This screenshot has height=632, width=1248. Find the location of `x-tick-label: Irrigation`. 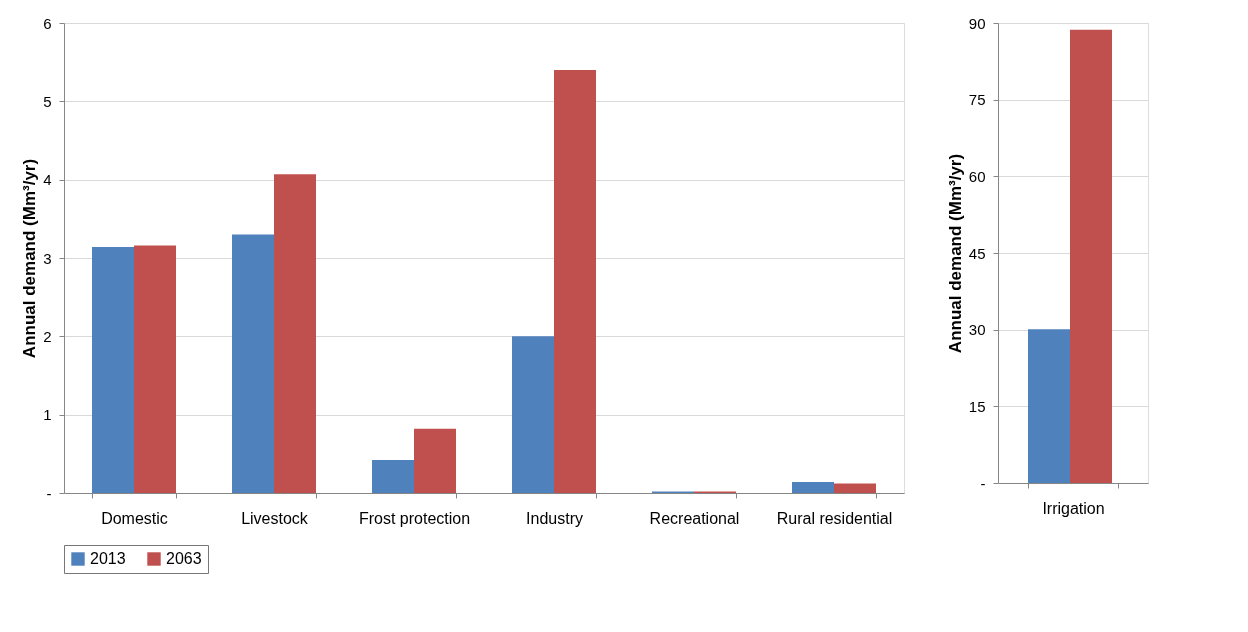

x-tick-label: Irrigation is located at coordinates (1073, 508).